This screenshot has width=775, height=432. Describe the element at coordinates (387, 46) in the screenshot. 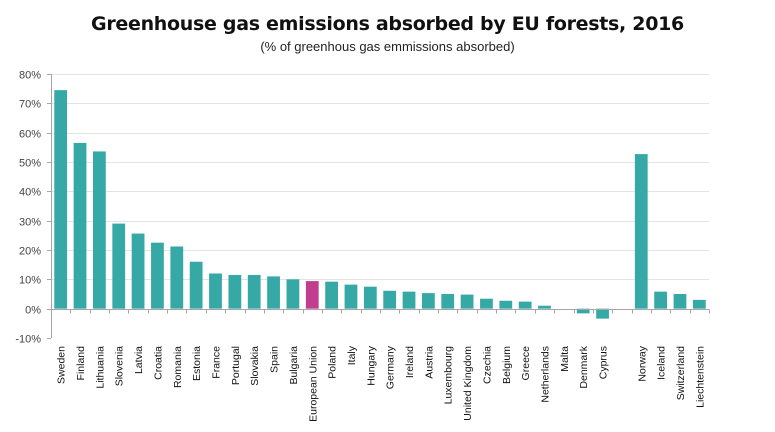

I see `chart-subtitle: (% of greenhous gas emmissions absorbed)` at that location.